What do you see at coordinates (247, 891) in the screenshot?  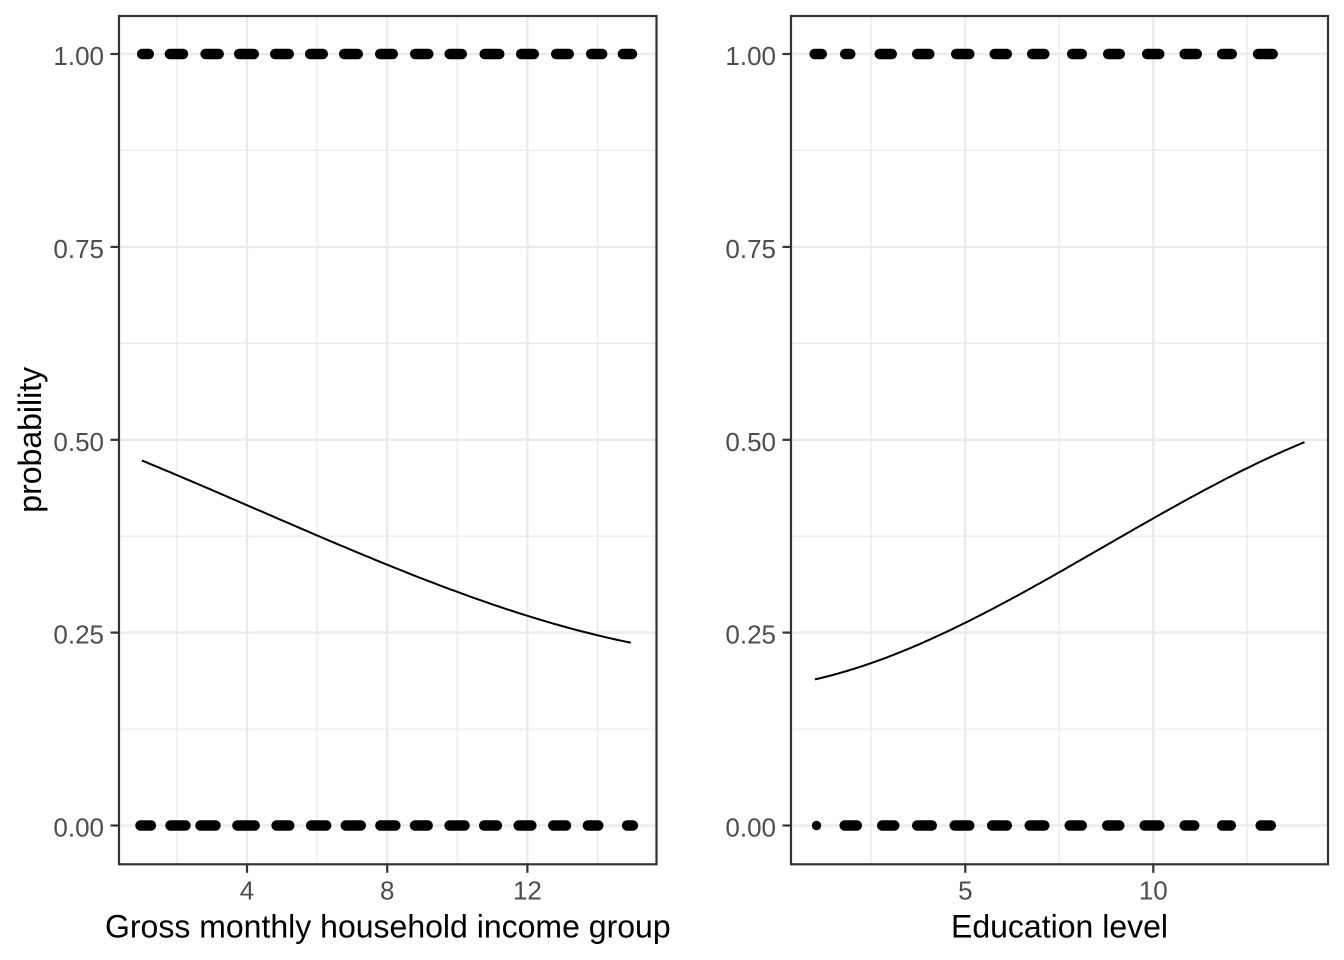 I see `svg-text: 4` at bounding box center [247, 891].